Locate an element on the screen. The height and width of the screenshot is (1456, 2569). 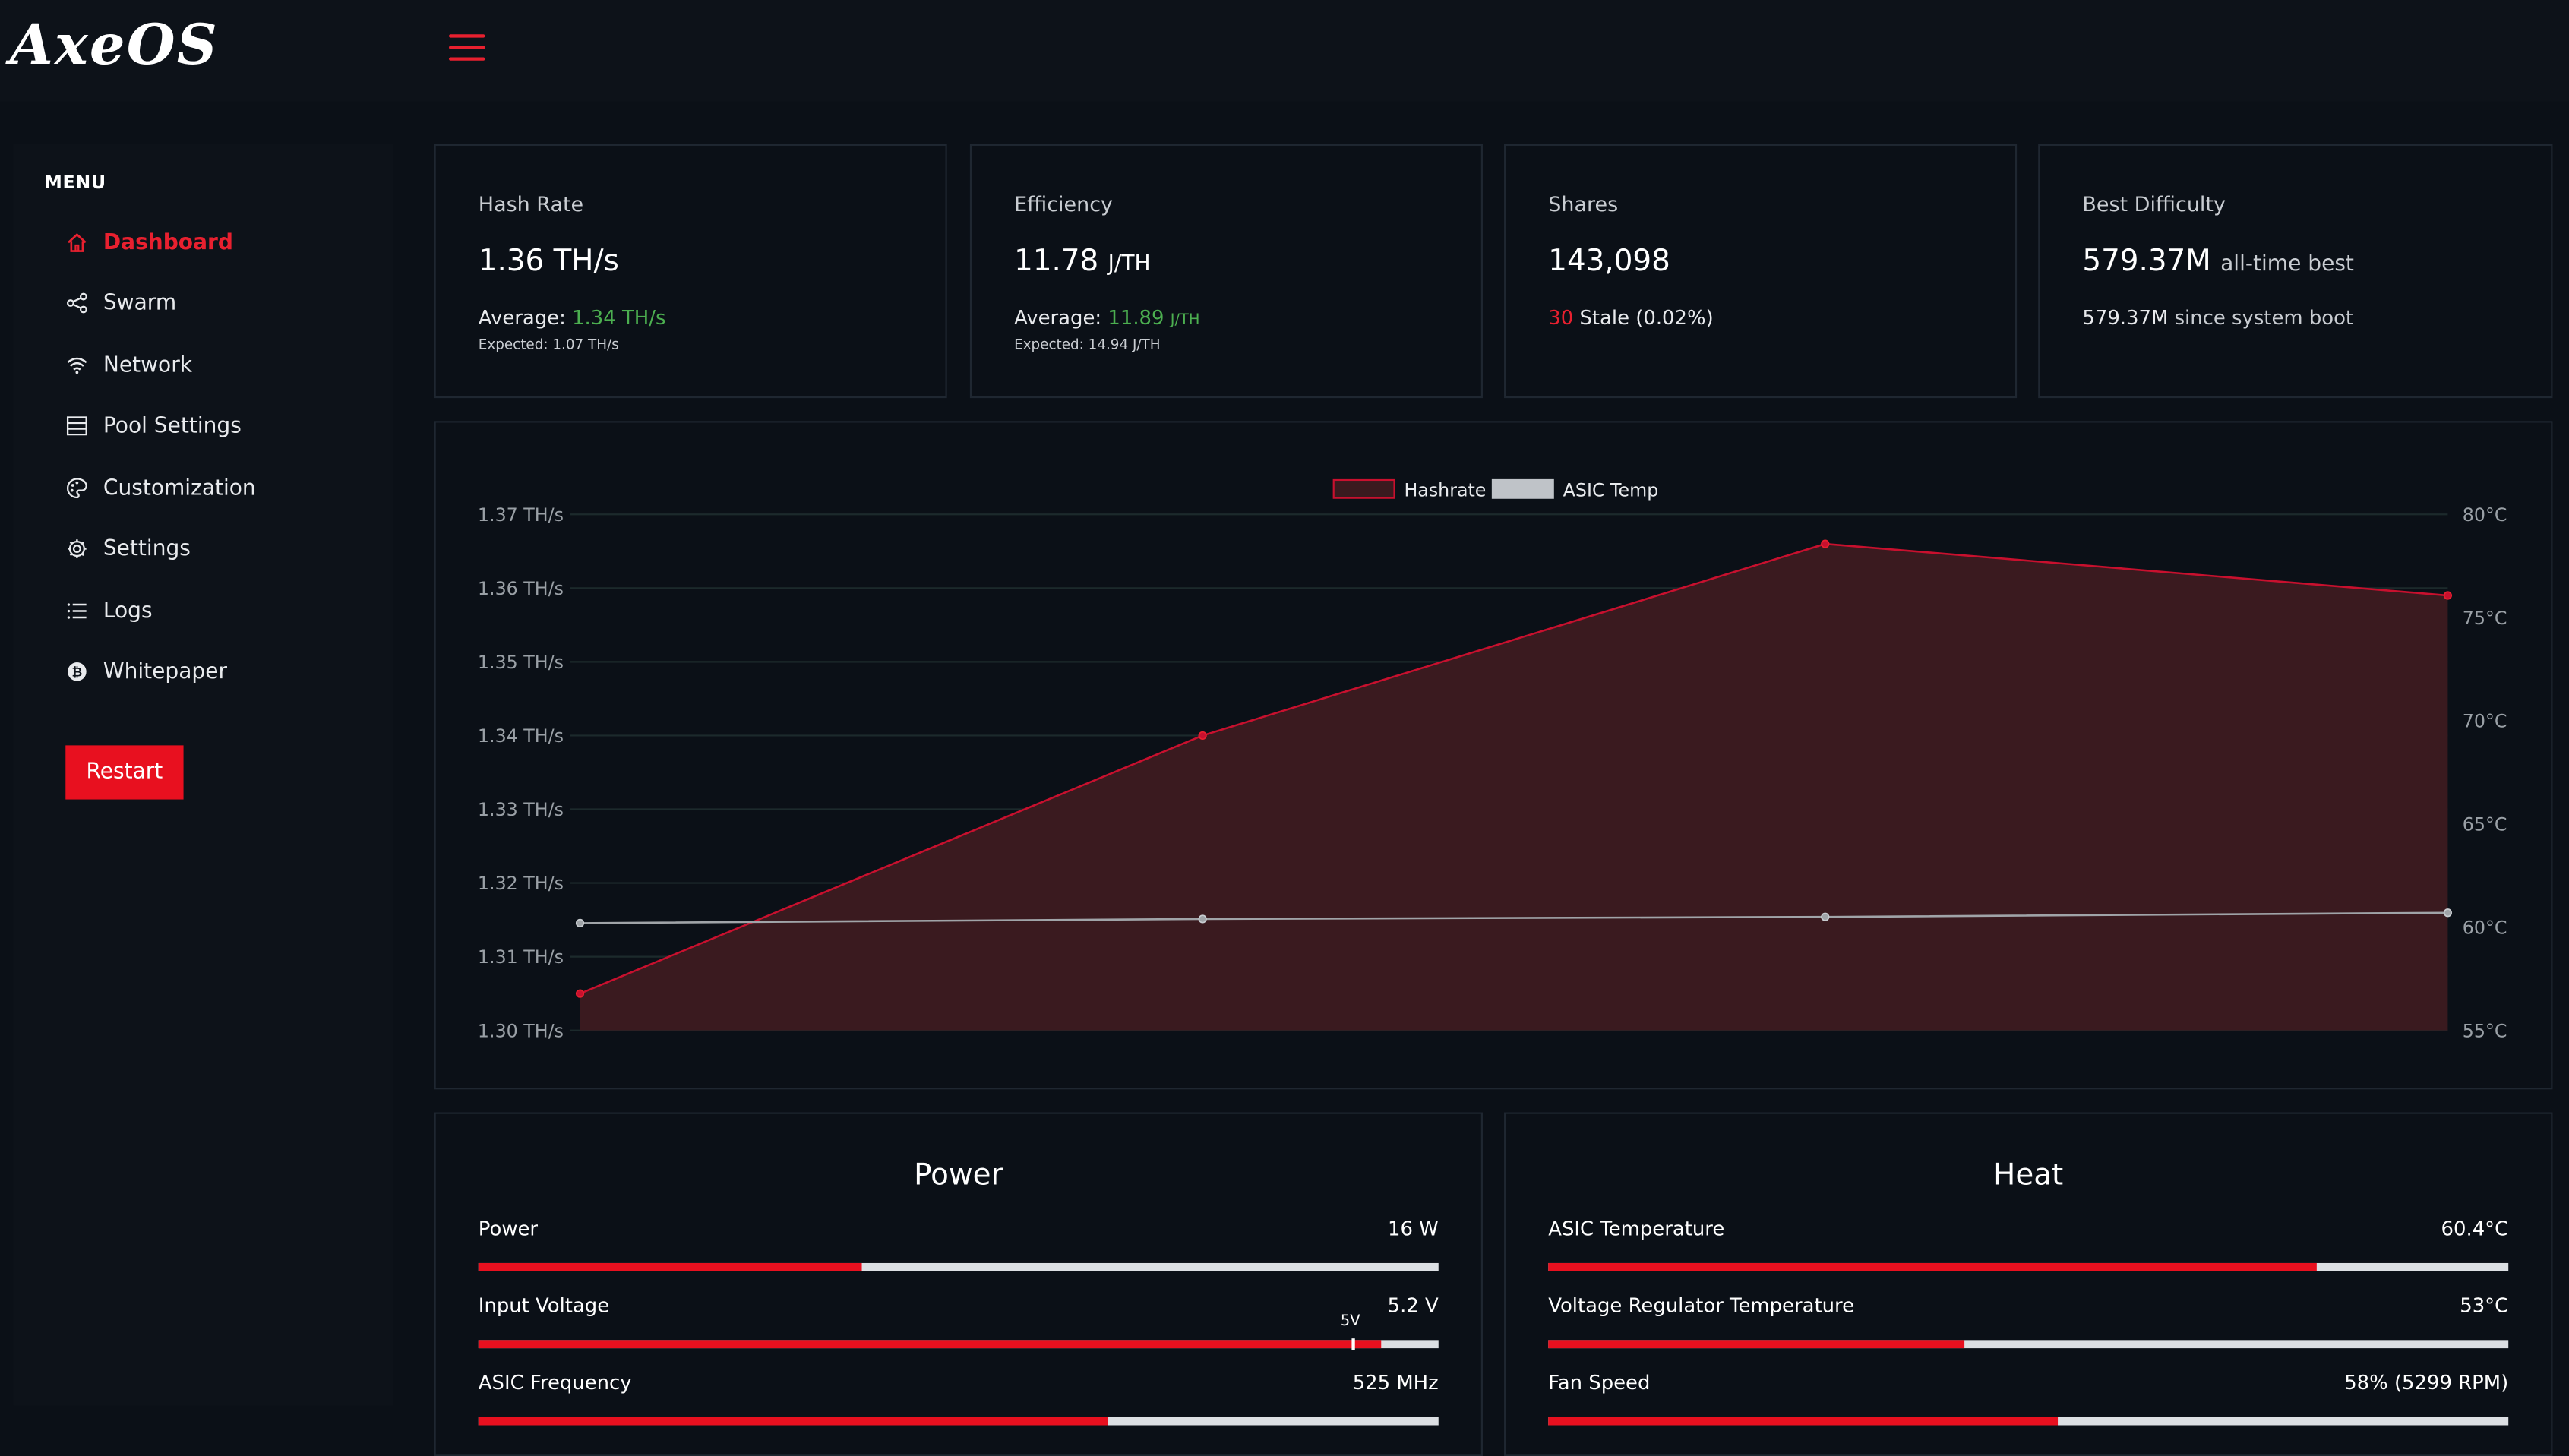
since-boot-text: since system boot is located at coordinates (2264, 318).